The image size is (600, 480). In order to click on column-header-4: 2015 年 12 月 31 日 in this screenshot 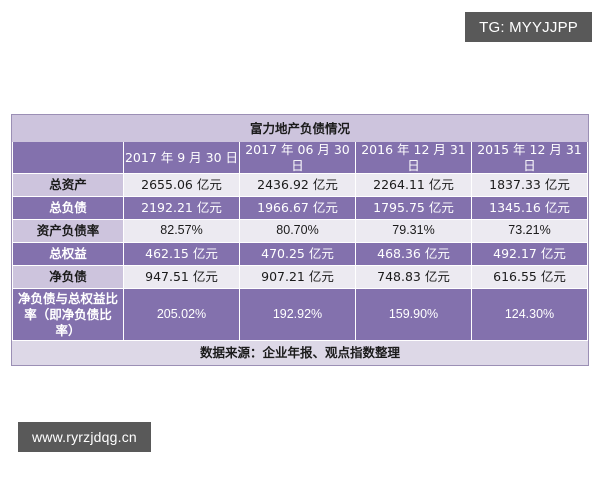, I will do `click(529, 157)`.